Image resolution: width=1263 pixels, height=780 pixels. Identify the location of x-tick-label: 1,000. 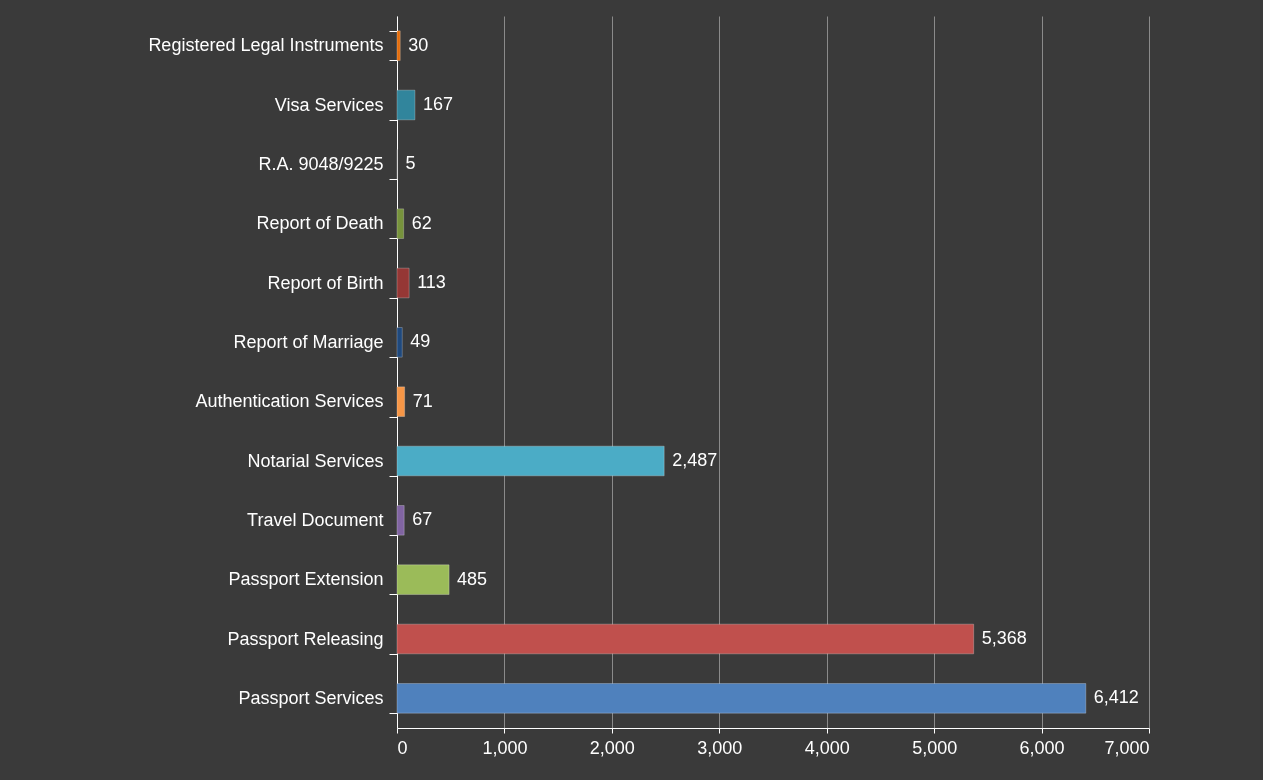
(505, 747).